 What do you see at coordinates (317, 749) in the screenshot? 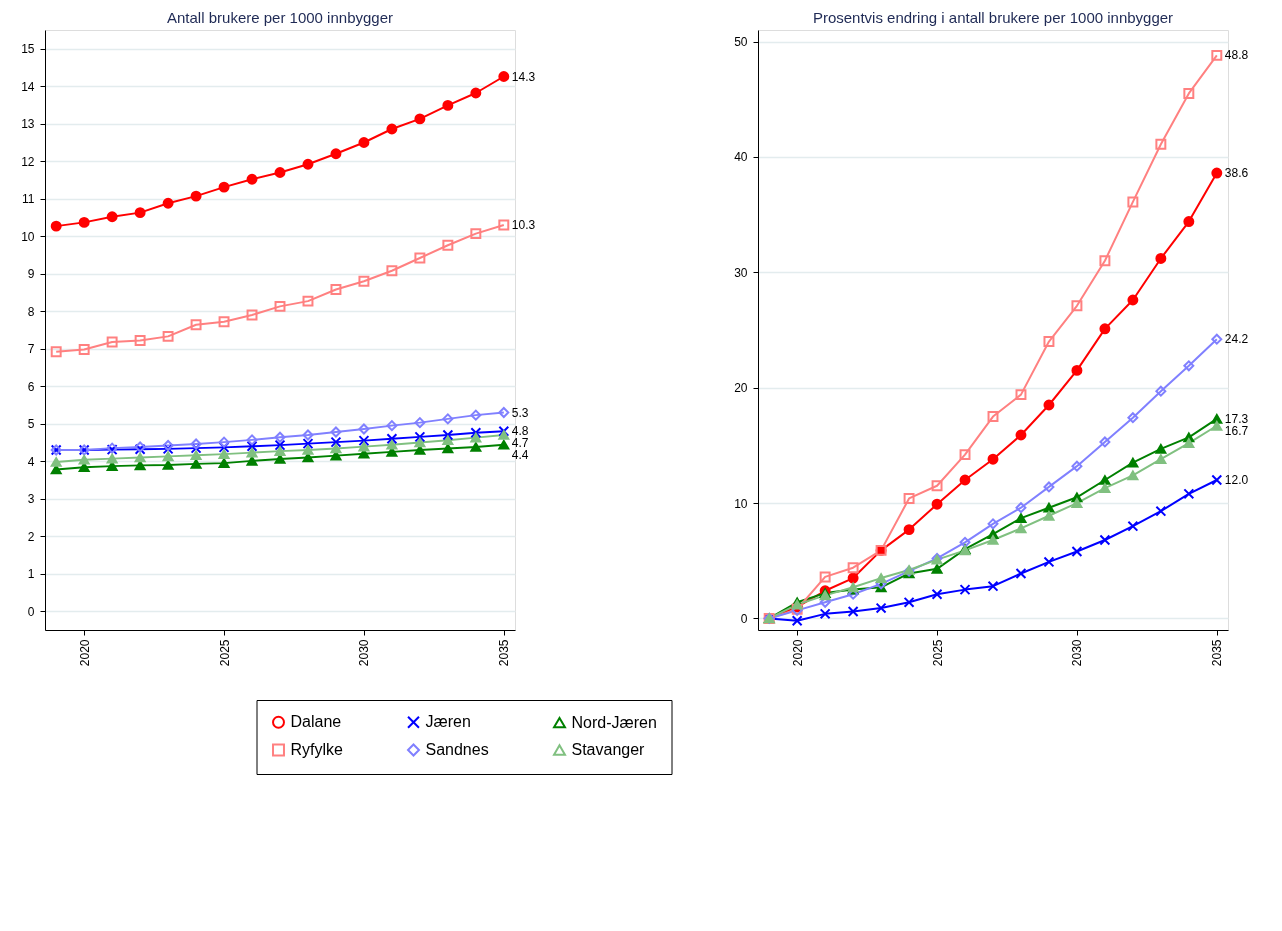
I see `legend-label: Ryfylke` at bounding box center [317, 749].